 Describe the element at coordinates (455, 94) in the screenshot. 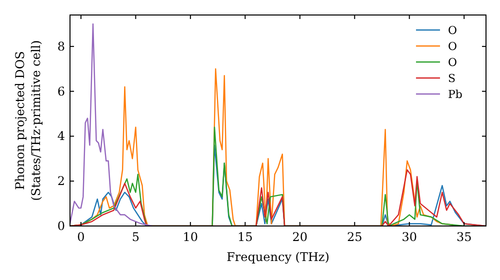

I see `legend-label: Pb` at that location.